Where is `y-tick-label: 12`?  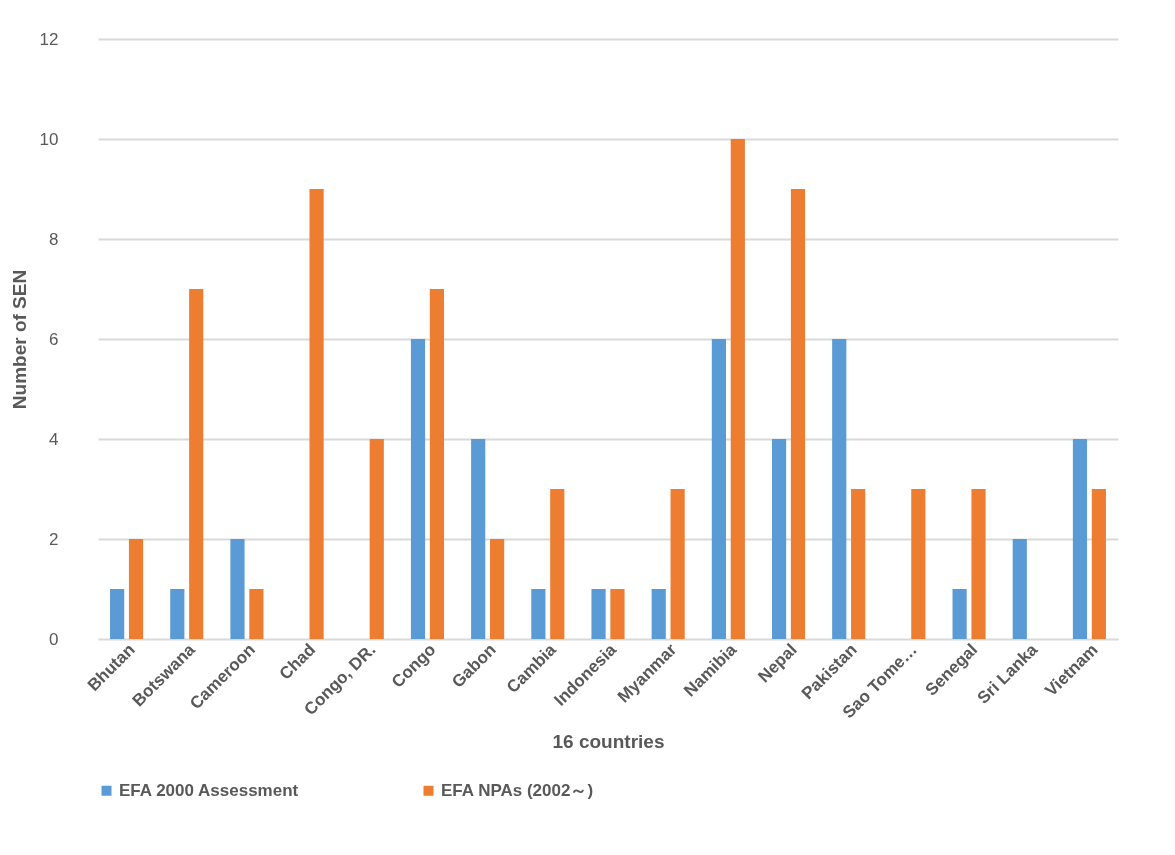 y-tick-label: 12 is located at coordinates (49, 39).